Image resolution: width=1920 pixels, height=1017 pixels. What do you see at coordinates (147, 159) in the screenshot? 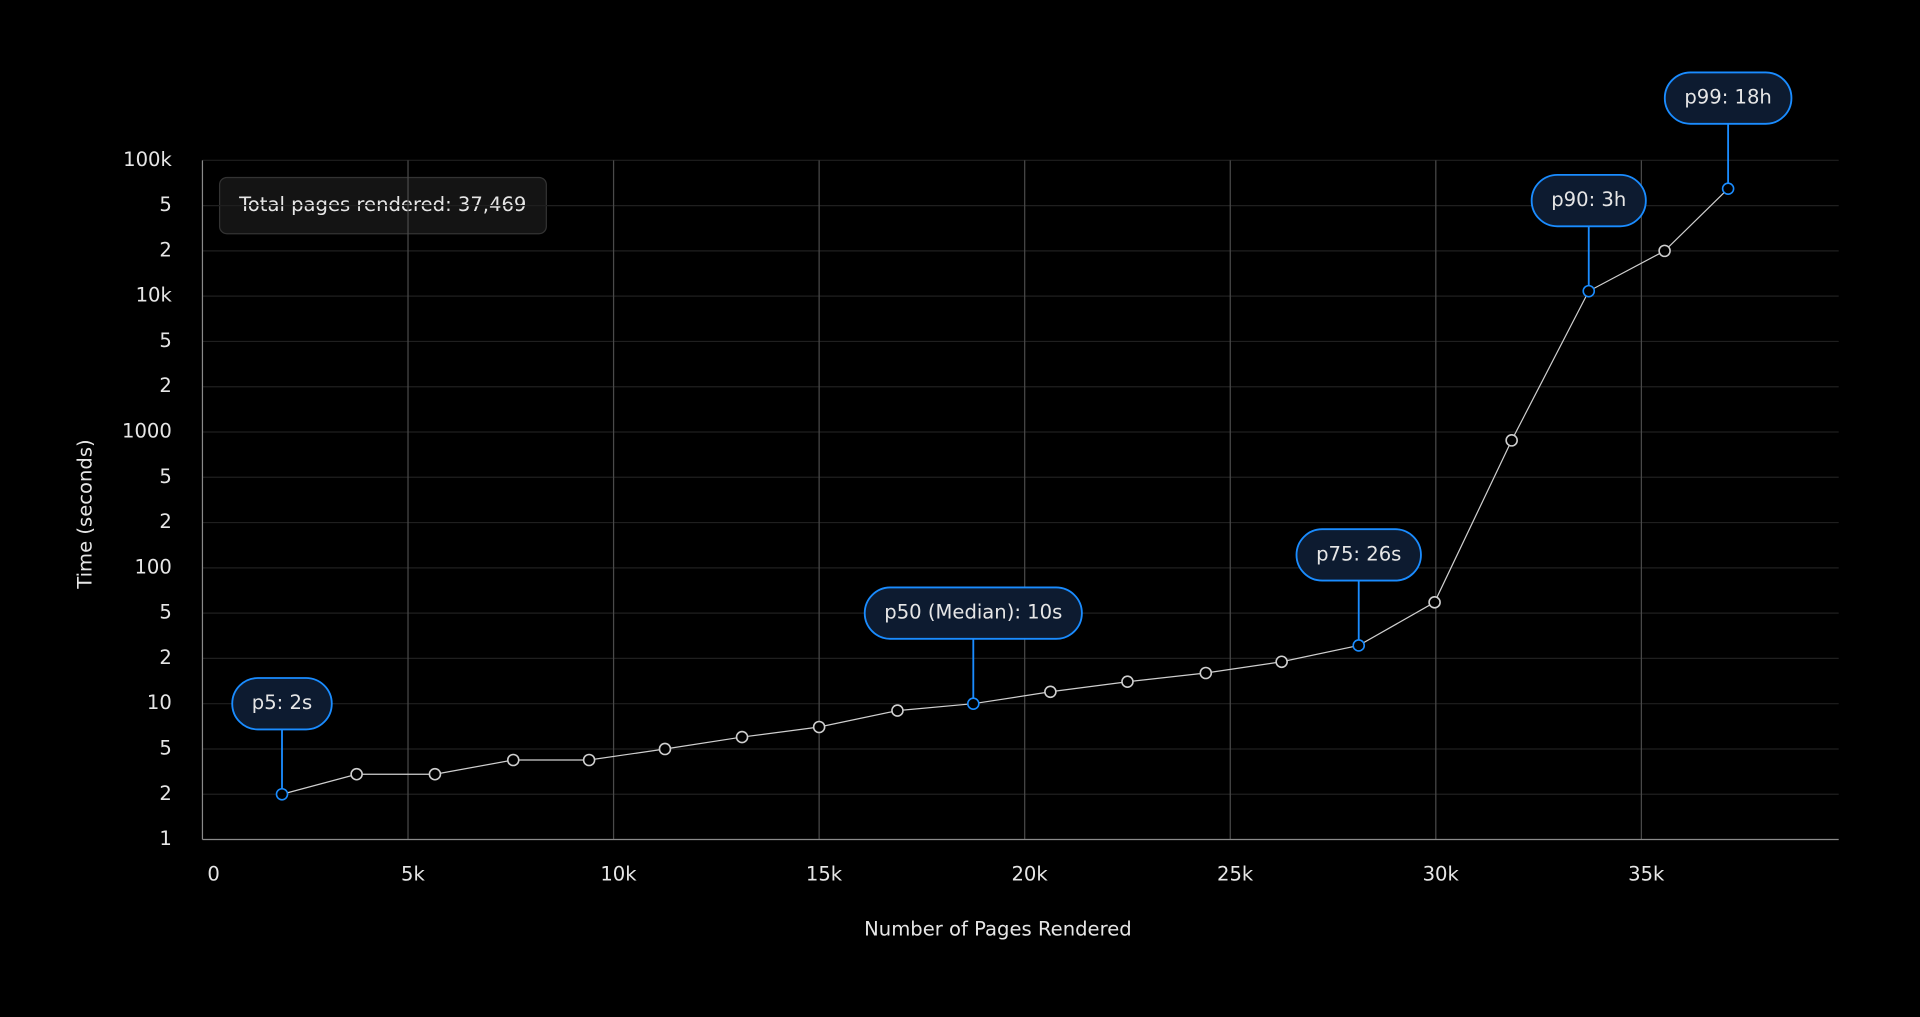
I see `y-tick-label: 100k` at bounding box center [147, 159].